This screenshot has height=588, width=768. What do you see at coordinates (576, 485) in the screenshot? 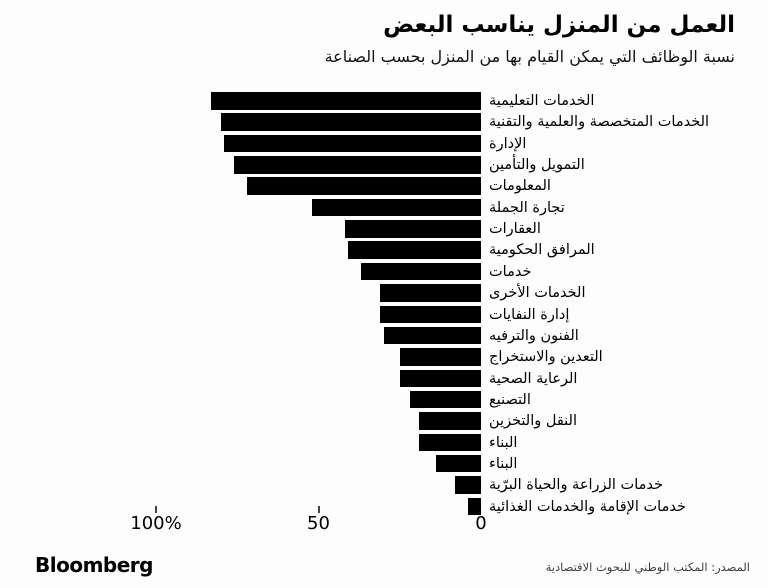
I see `bar-category-label: خدمات الزراعة والحياة البرّية` at bounding box center [576, 485].